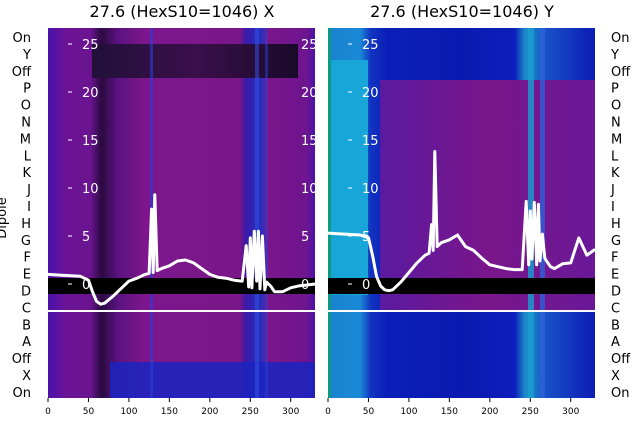 Image resolution: width=640 pixels, height=440 pixels. I want to click on right-category-label: K, so click(615, 173).